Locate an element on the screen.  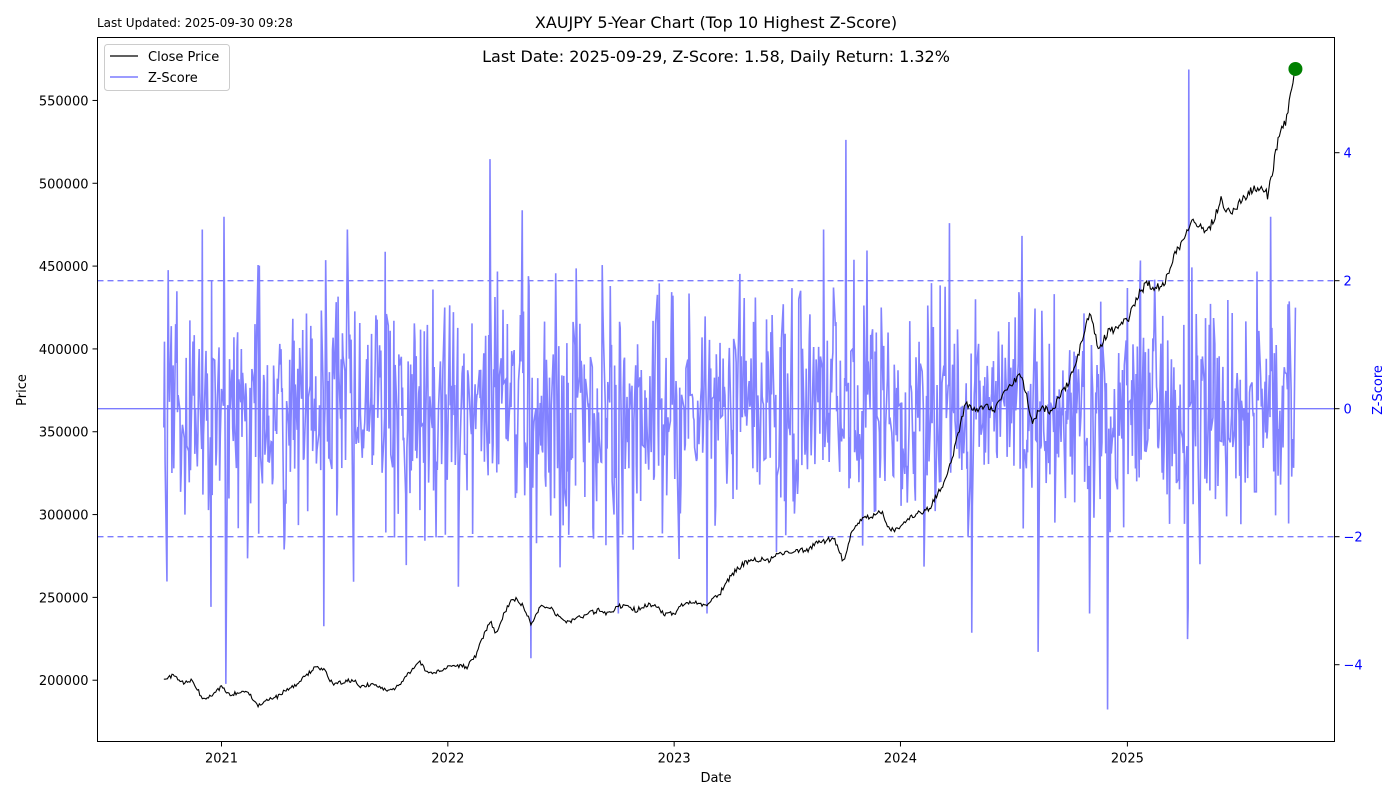
x-tick-label: 2021 is located at coordinates (221, 759).